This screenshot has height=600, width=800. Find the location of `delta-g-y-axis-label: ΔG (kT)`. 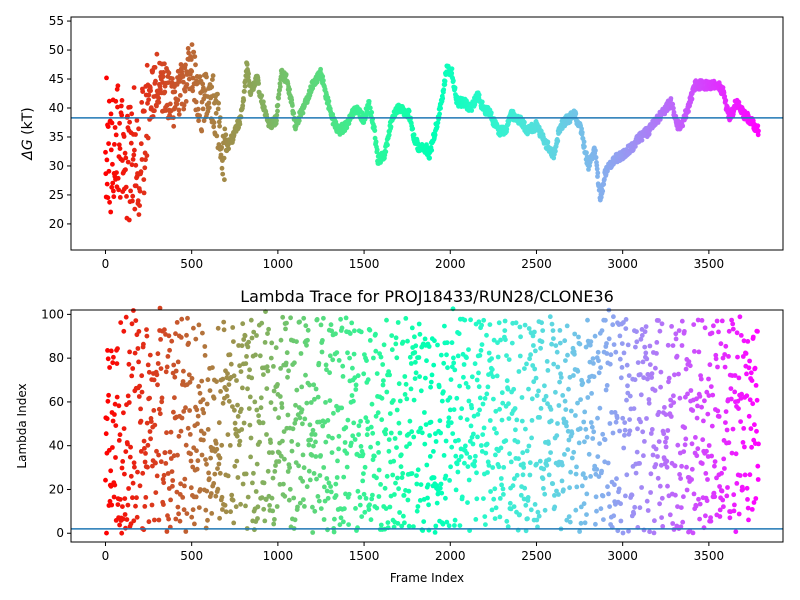

delta-g-y-axis-label: ΔG (kT) is located at coordinates (28, 133).